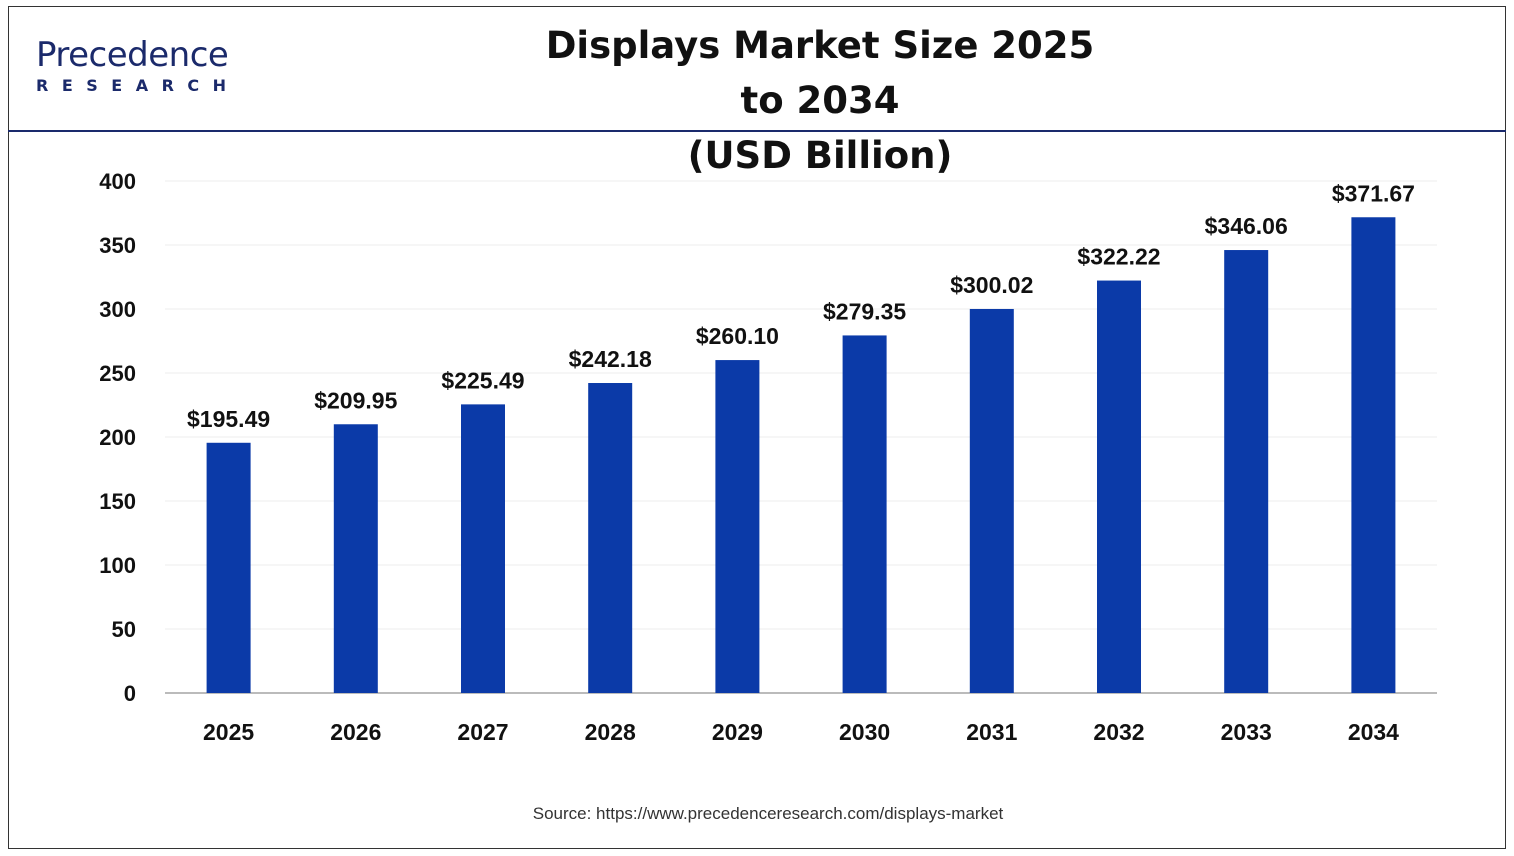 The image size is (1514, 856). What do you see at coordinates (482, 732) in the screenshot?
I see `x-tick-label: 2027` at bounding box center [482, 732].